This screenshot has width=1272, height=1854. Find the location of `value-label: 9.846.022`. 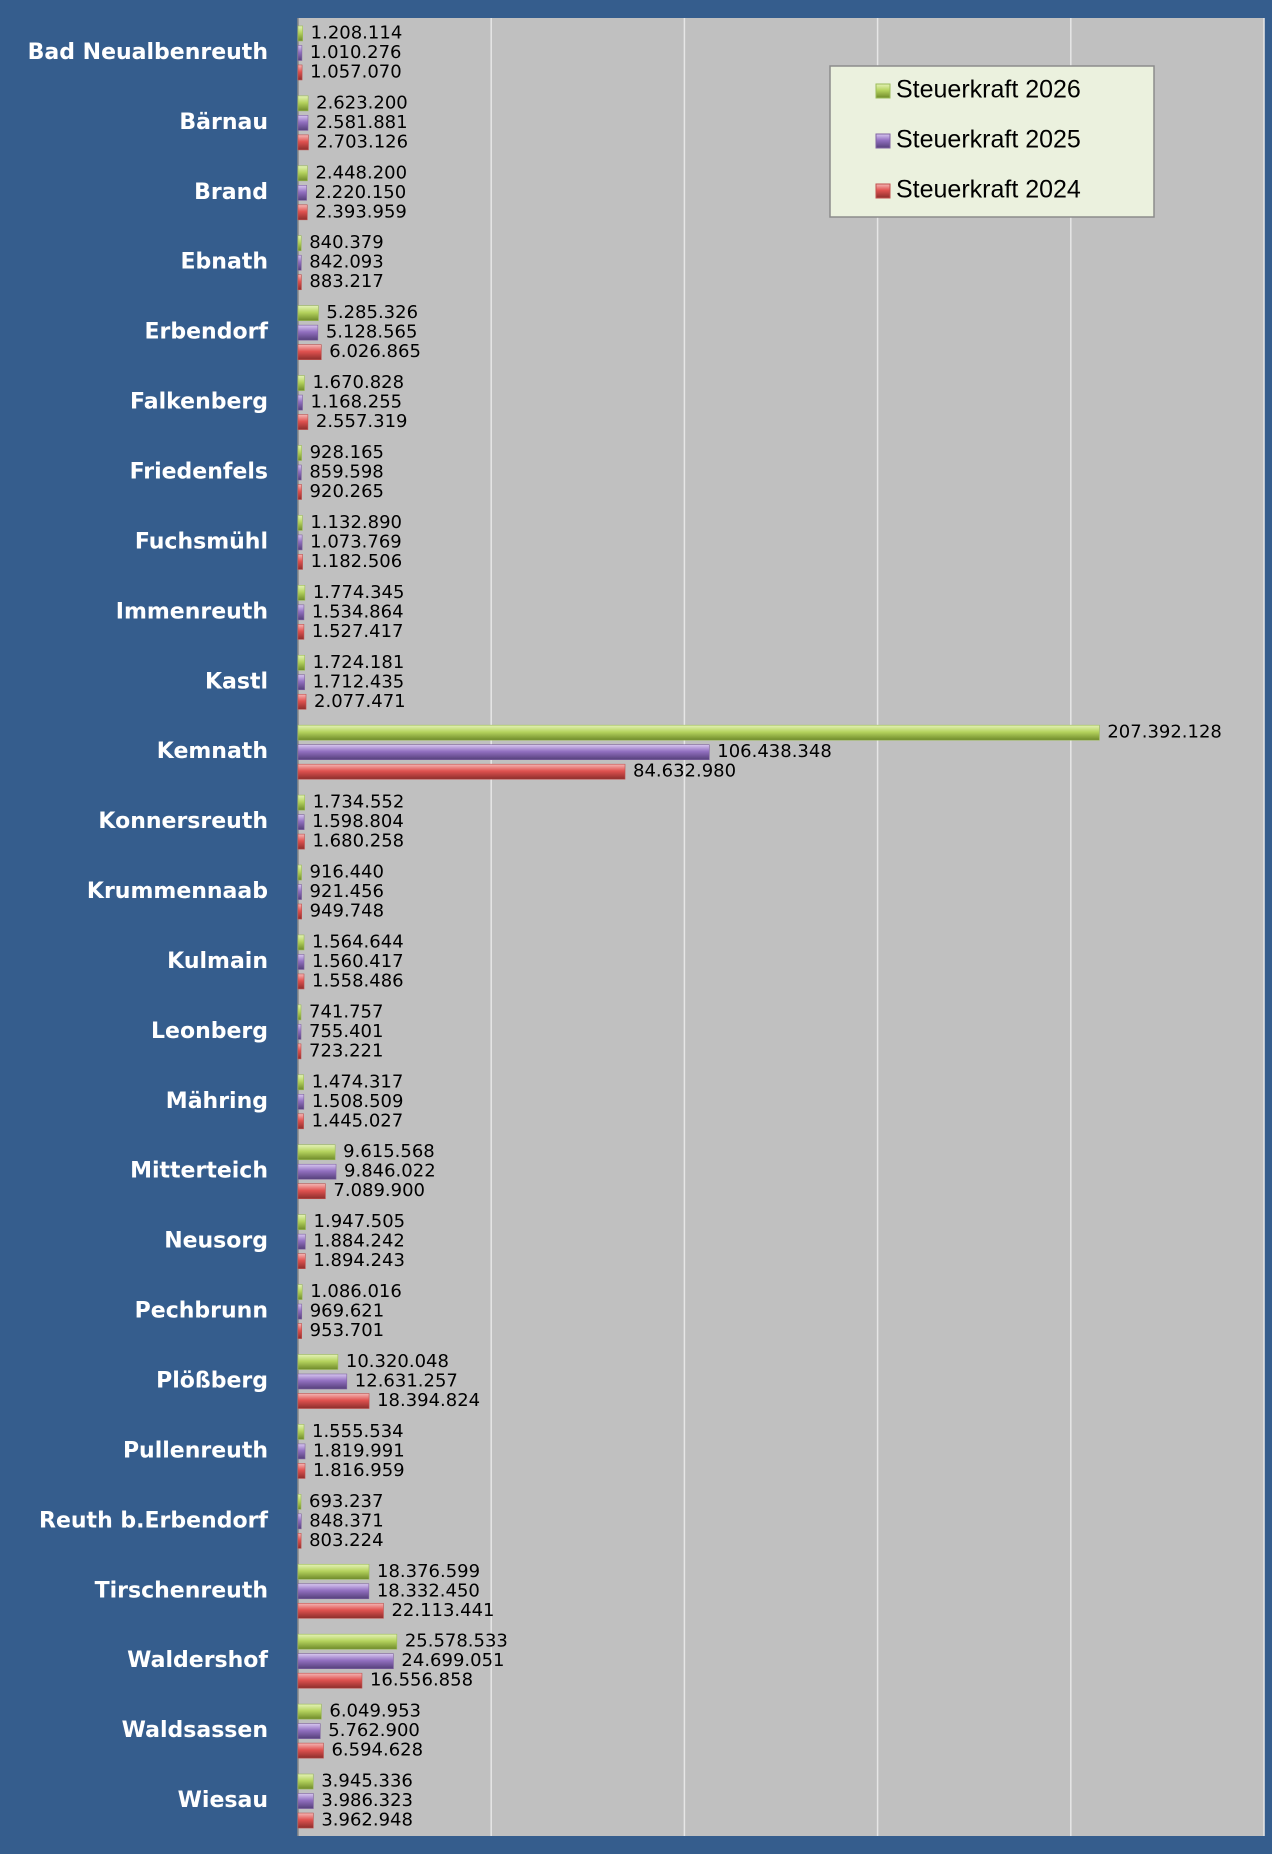

value-label: 9.846.022 is located at coordinates (390, 1171).